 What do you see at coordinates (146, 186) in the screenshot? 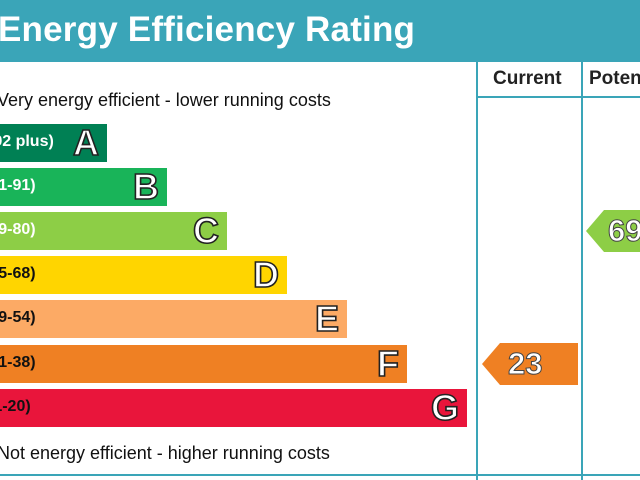
I see `band-letter: B` at bounding box center [146, 186].